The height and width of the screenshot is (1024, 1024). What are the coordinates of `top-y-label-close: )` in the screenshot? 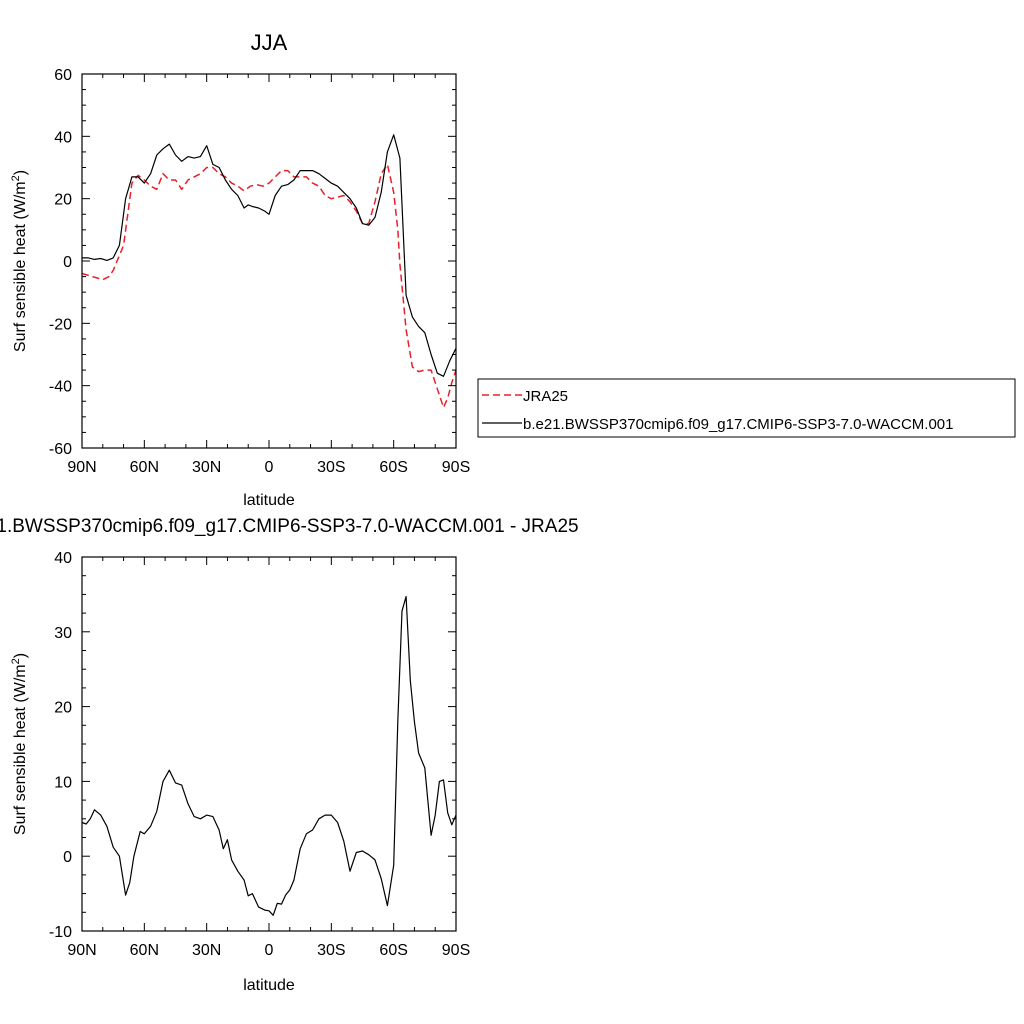 It's located at (20, 172).